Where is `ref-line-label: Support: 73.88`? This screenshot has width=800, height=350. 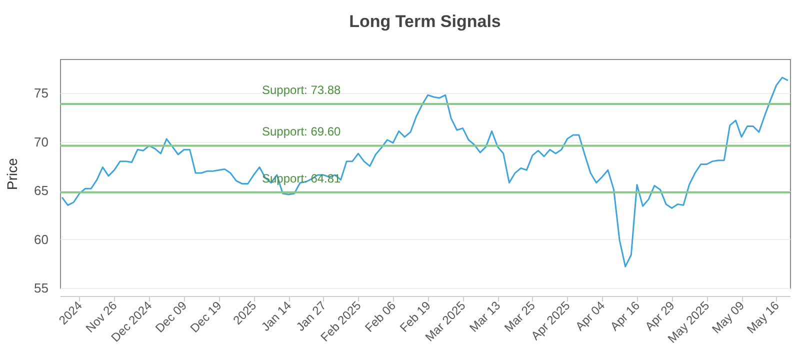 ref-line-label: Support: 73.88 is located at coordinates (302, 90).